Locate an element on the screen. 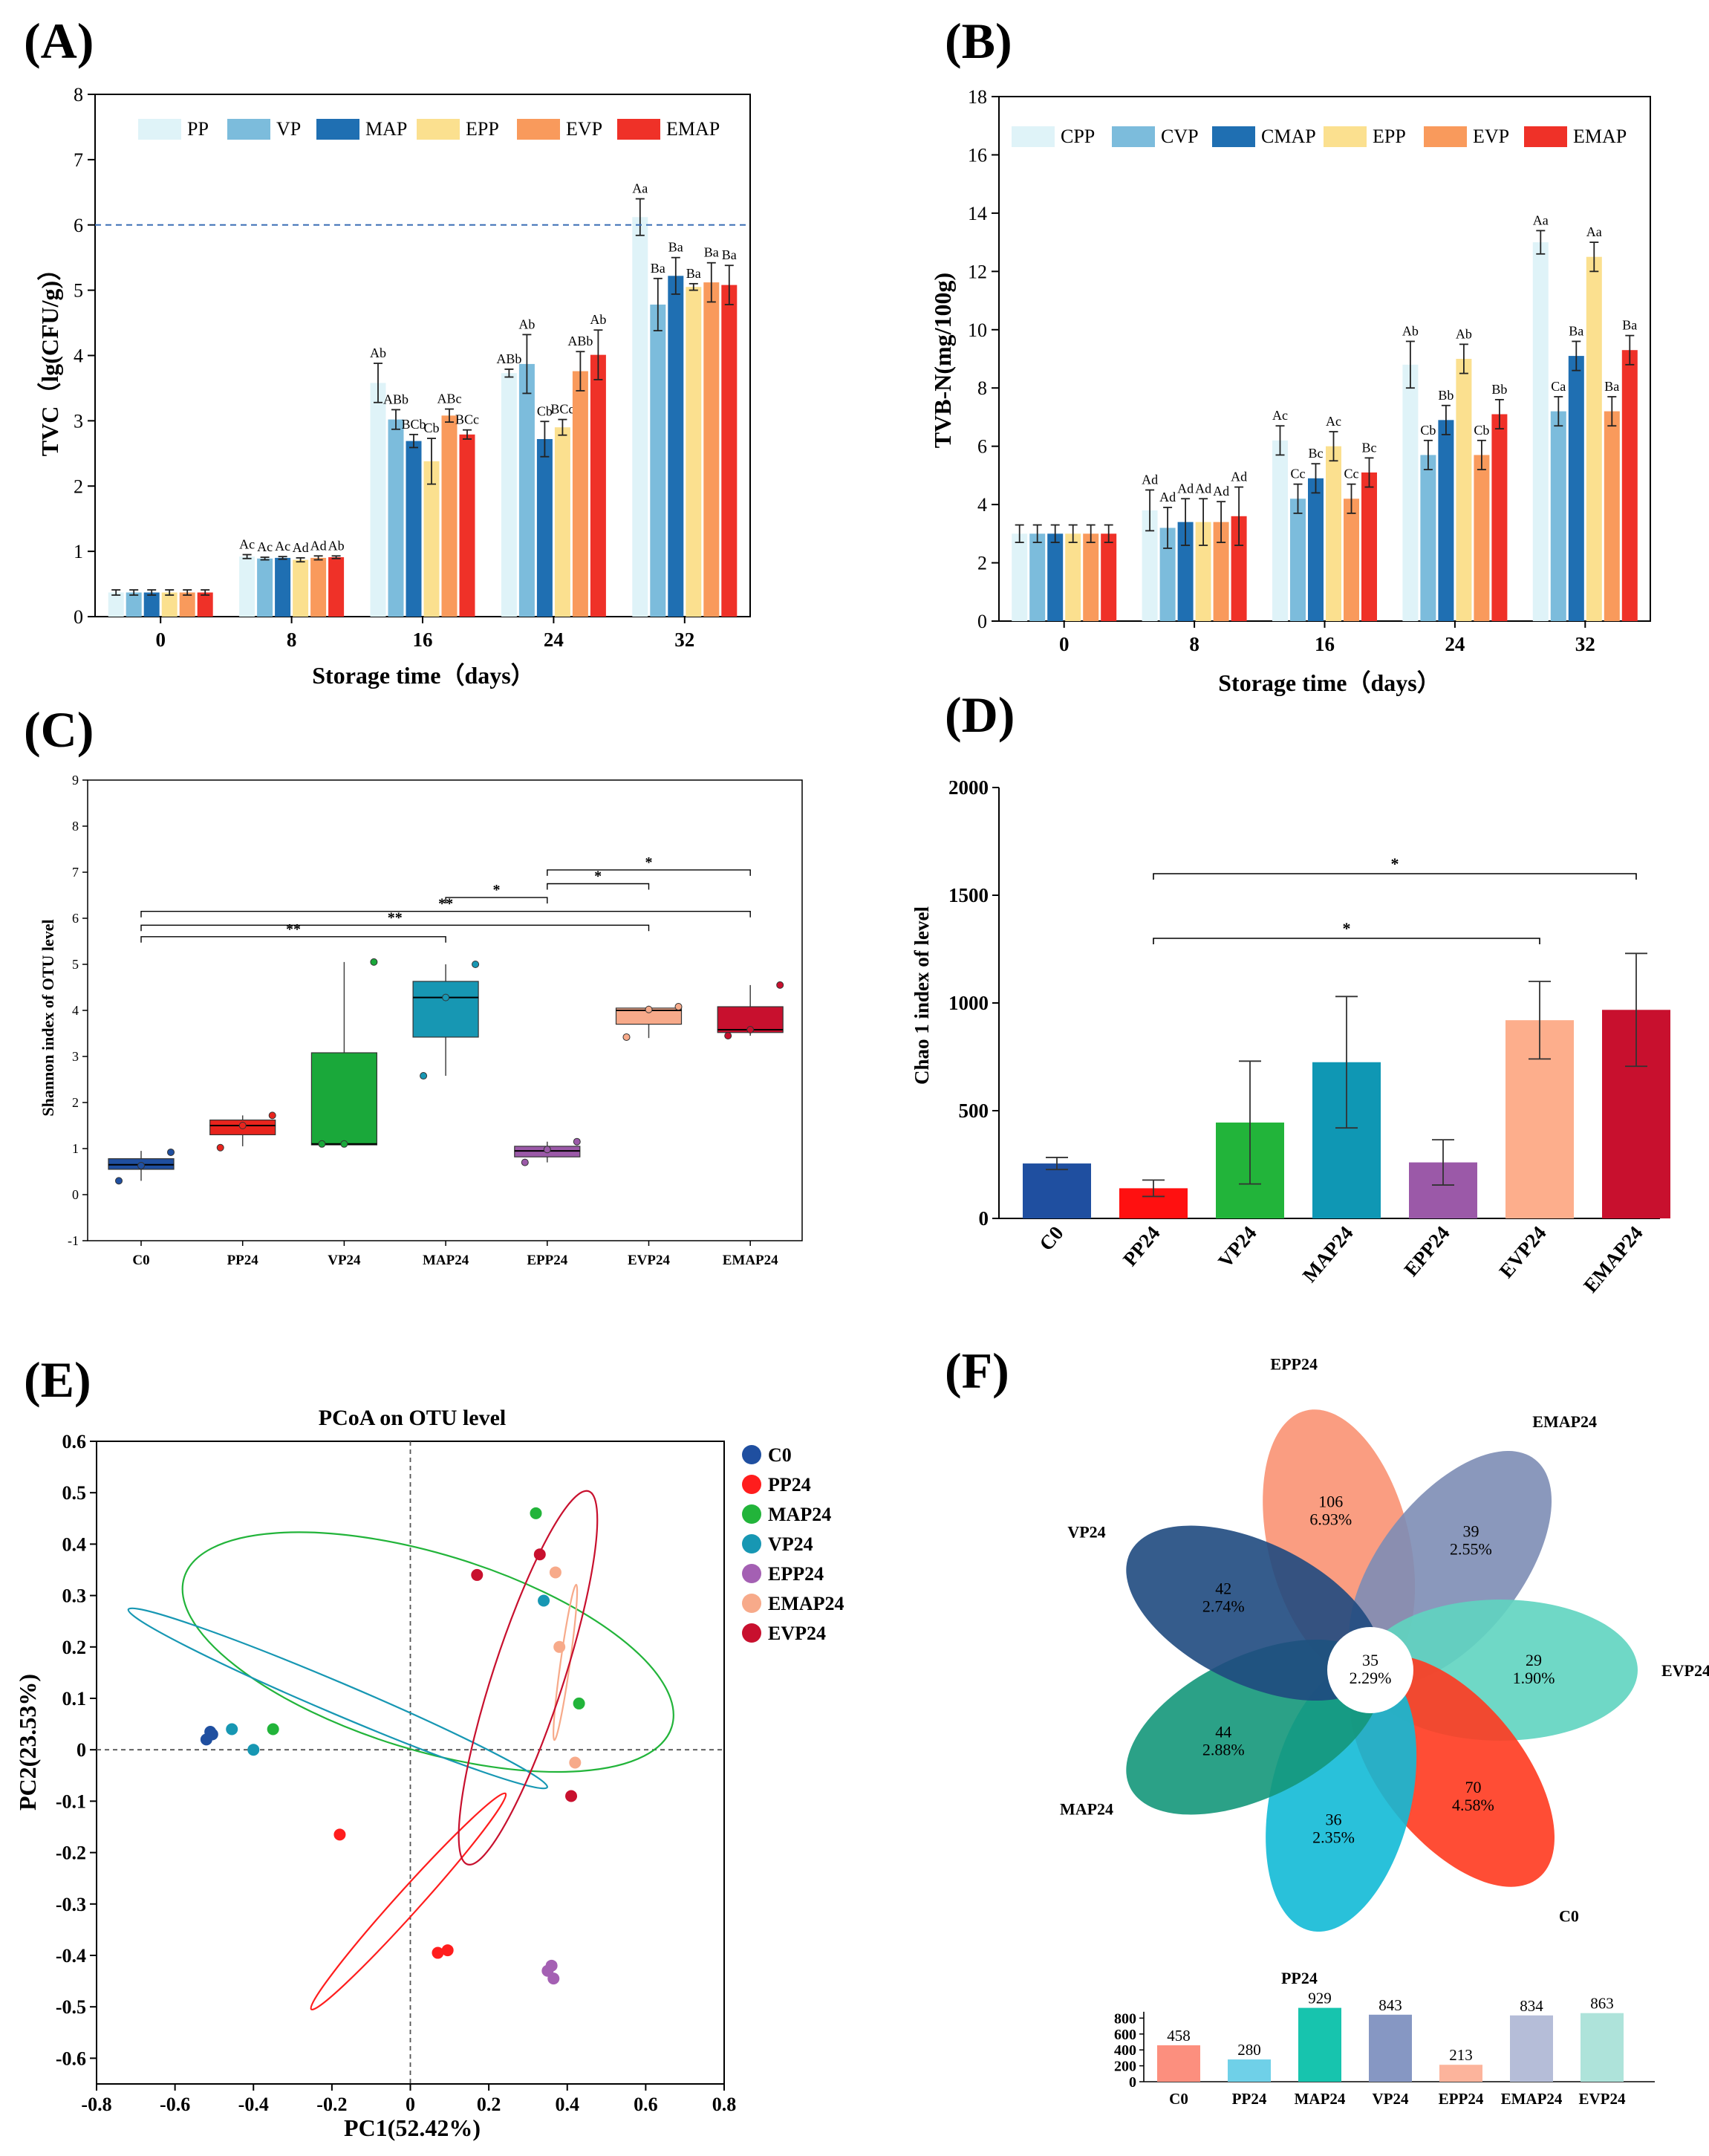 This screenshot has height=2156, width=1709. petal-percent: 1.90% is located at coordinates (1534, 1678).